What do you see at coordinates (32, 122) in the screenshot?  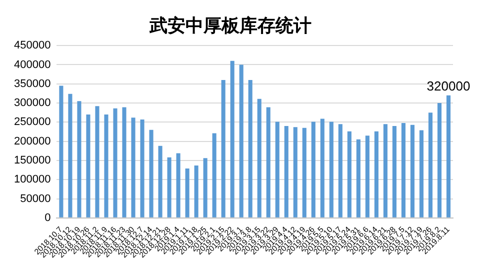 I see `y-tick-label: 250000` at bounding box center [32, 122].